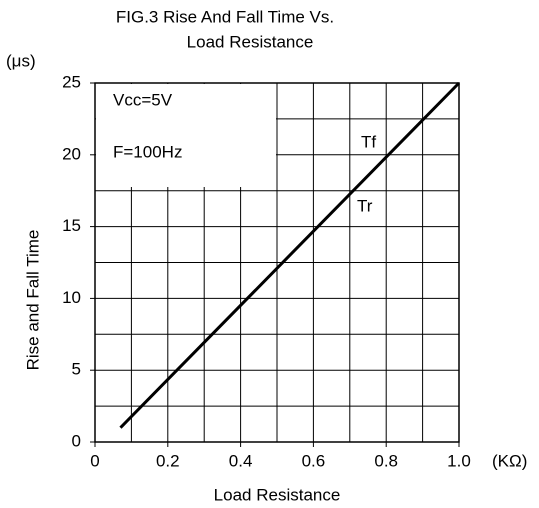  What do you see at coordinates (21, 60) in the screenshot?
I see `y-unit: (μs)` at bounding box center [21, 60].